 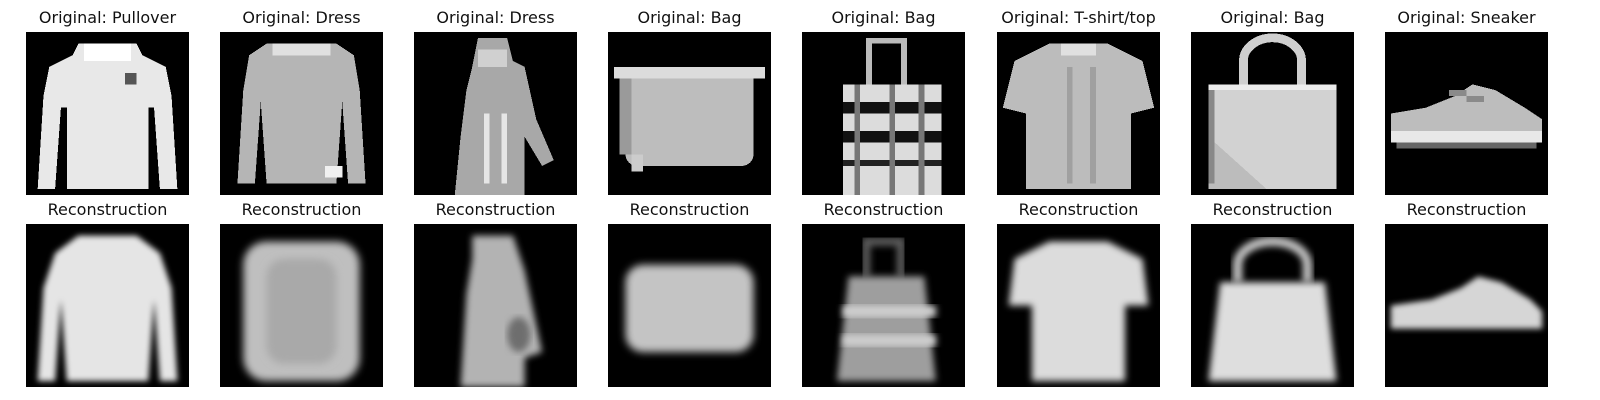 What do you see at coordinates (107, 17) in the screenshot?
I see `panel-title: Original: Pullover` at bounding box center [107, 17].